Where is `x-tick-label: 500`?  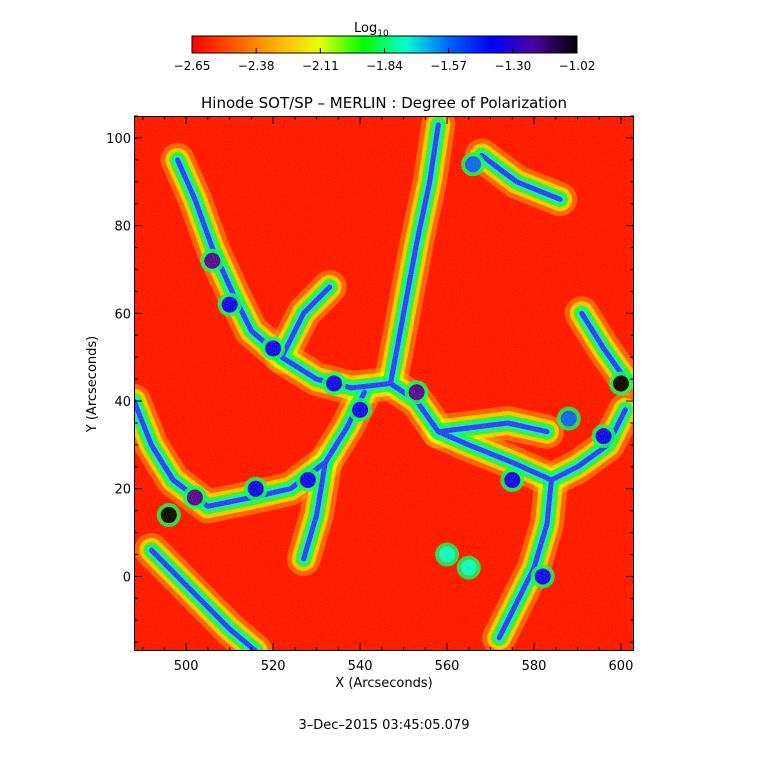 x-tick-label: 500 is located at coordinates (186, 666).